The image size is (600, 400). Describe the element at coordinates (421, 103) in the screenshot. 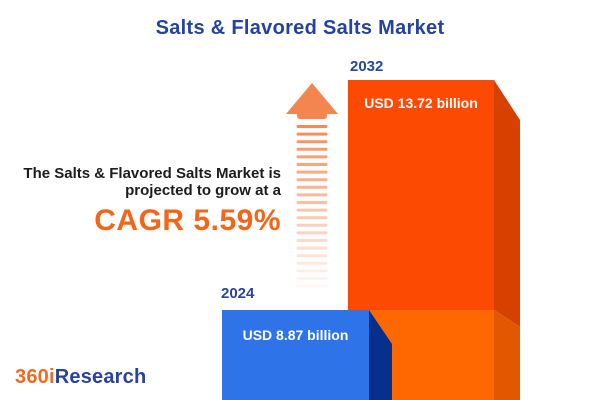

I see `bar-value-2032: USD 13.72 billion` at that location.